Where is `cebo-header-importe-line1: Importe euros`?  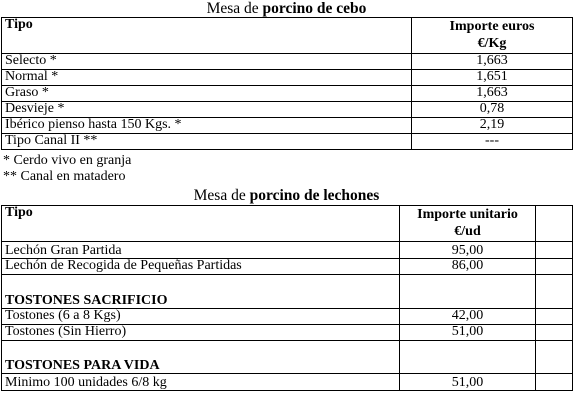 cebo-header-importe-line1: Importe euros is located at coordinates (492, 26).